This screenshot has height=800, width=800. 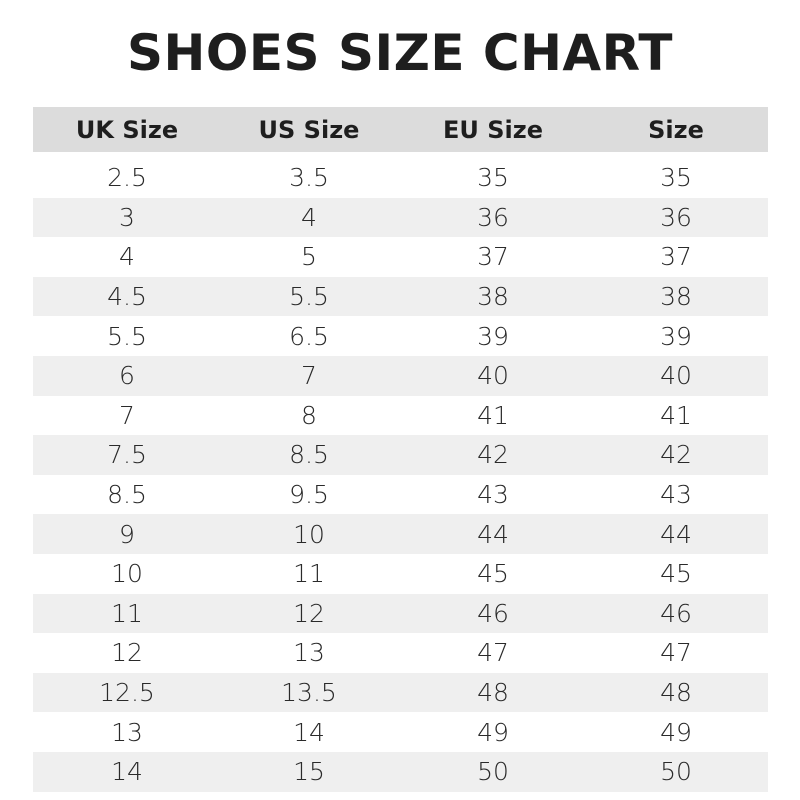 What do you see at coordinates (127, 455) in the screenshot?
I see `table-cell: 7.5` at bounding box center [127, 455].